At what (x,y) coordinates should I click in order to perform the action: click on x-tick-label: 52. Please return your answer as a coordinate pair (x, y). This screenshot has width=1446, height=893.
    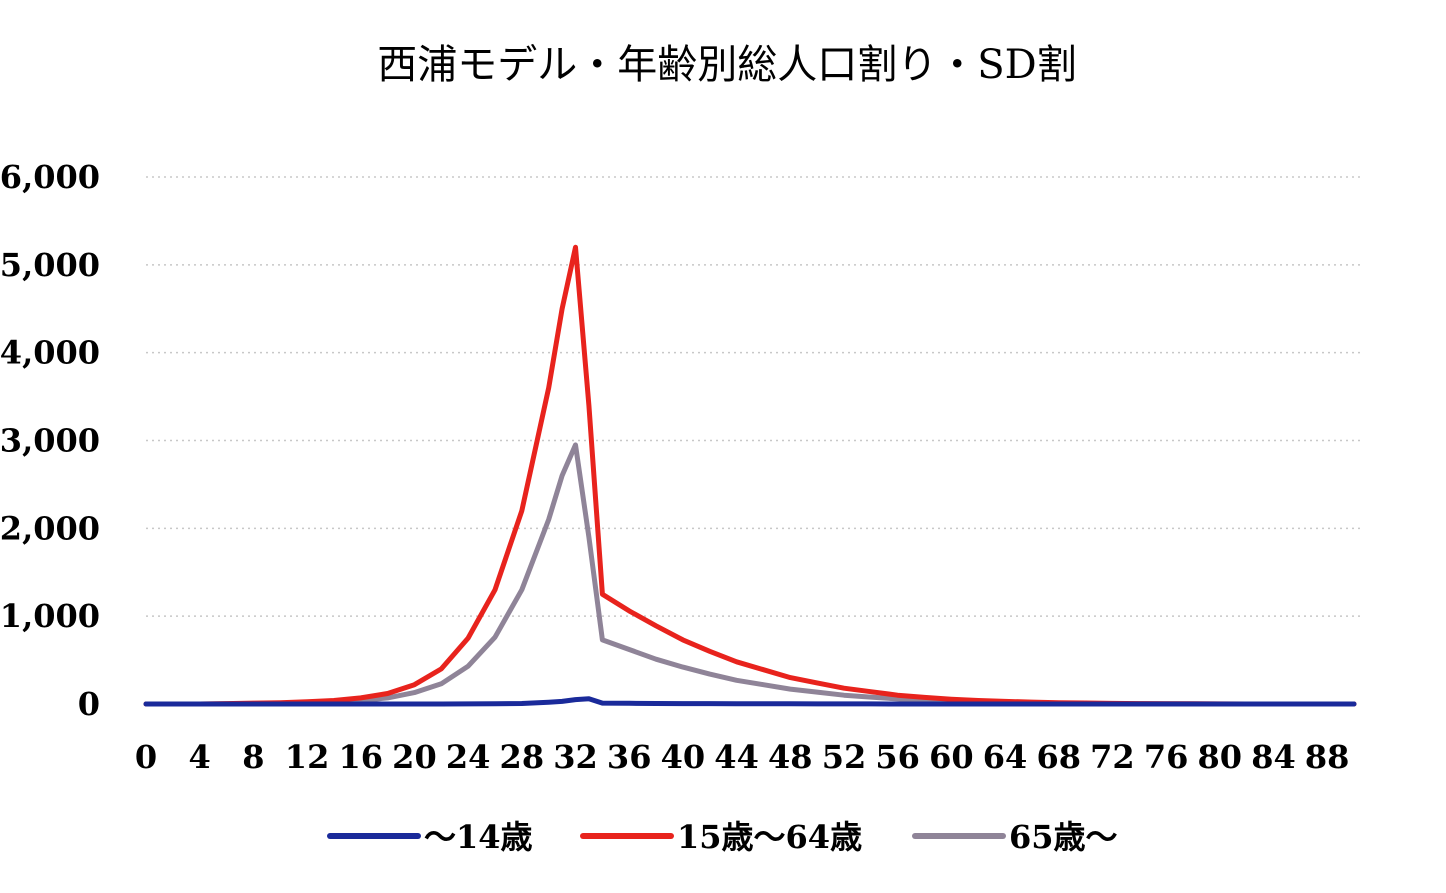
    Looking at the image, I should click on (844, 757).